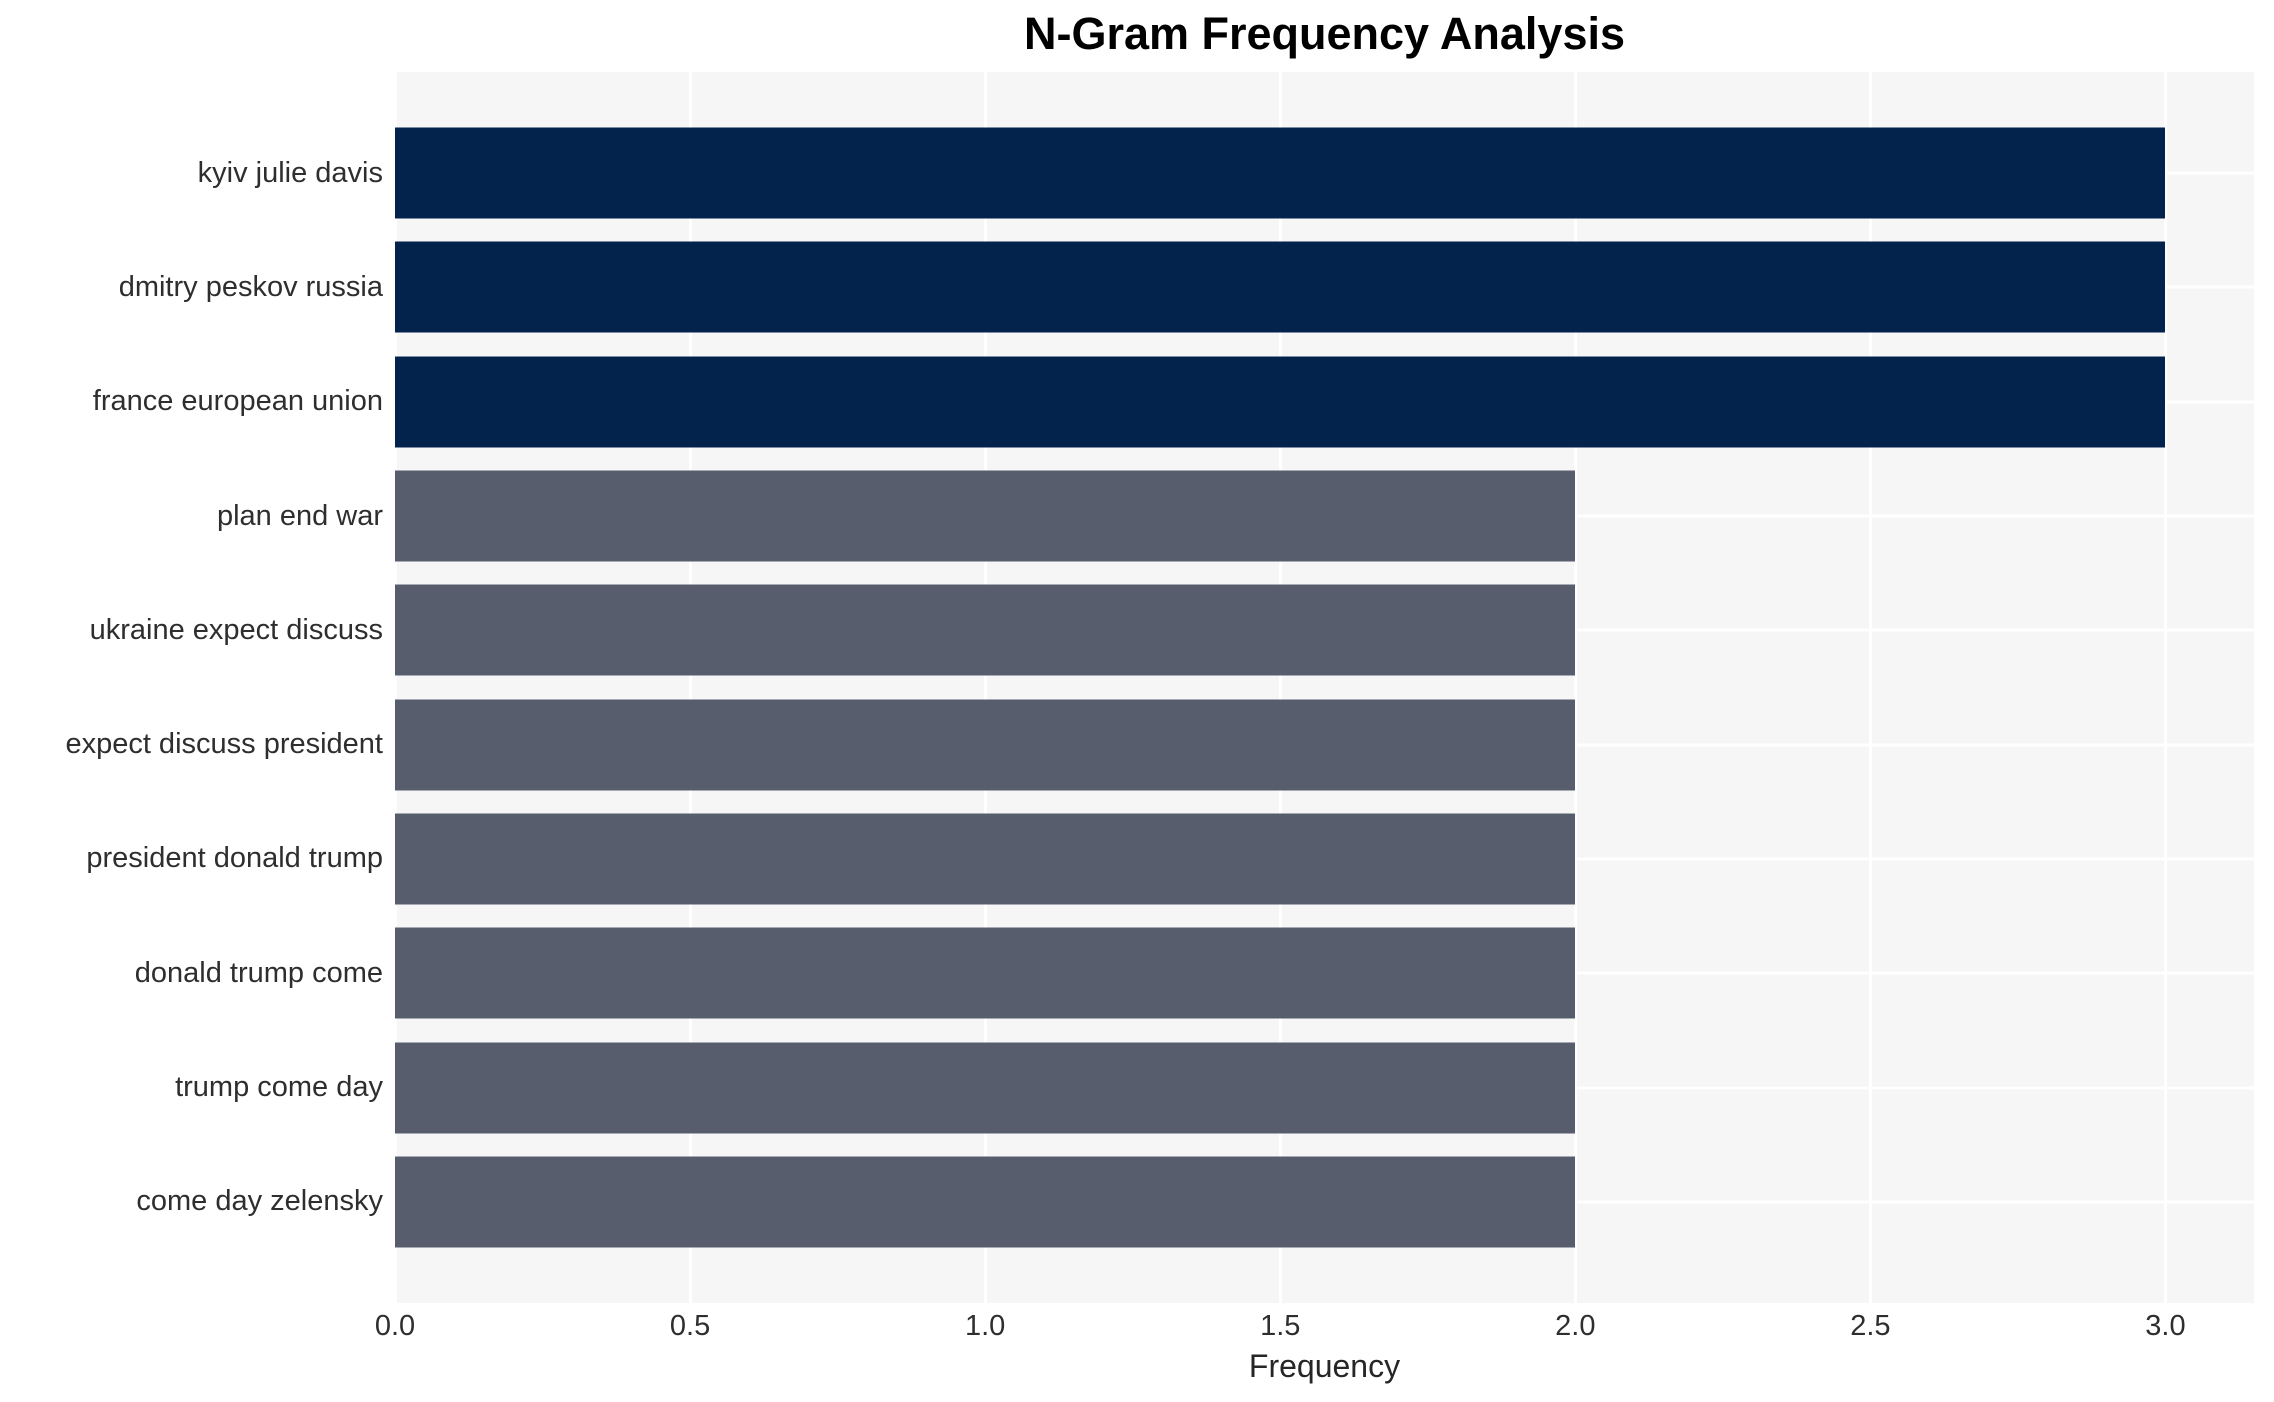 The height and width of the screenshot is (1402, 2274). Describe the element at coordinates (259, 1201) in the screenshot. I see `category-label: come day zelensky` at that location.